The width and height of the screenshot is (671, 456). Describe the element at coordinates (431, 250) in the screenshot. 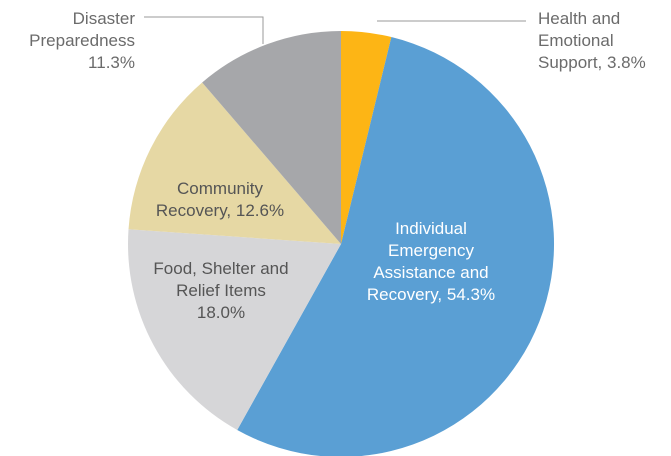

I see `slice-label-line: Emergency` at that location.